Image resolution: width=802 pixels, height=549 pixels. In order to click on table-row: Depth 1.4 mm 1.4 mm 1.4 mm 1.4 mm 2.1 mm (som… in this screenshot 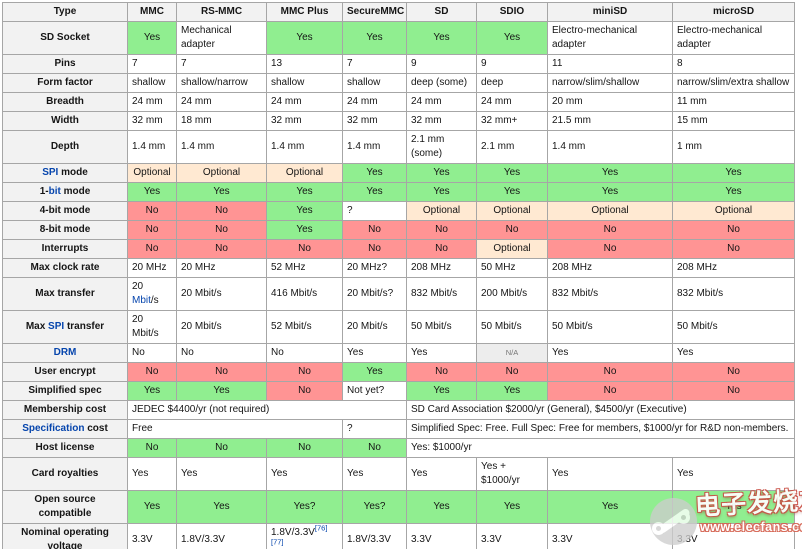, I will do `click(398, 147)`.